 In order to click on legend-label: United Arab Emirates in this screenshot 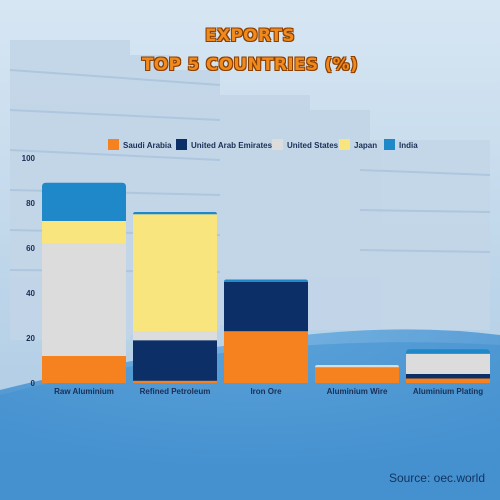, I will do `click(232, 145)`.